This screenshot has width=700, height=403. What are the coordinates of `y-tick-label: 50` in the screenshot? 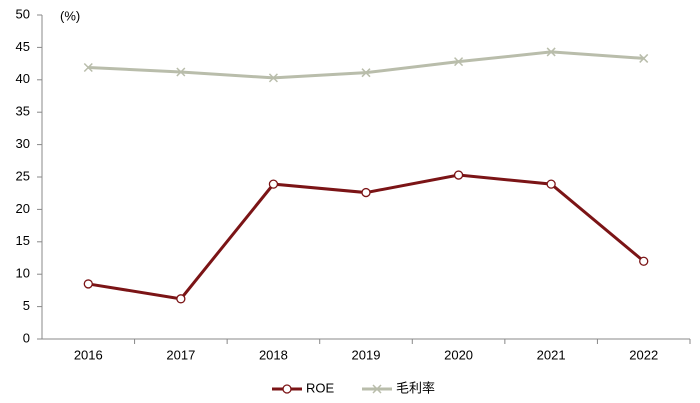 It's located at (23, 13).